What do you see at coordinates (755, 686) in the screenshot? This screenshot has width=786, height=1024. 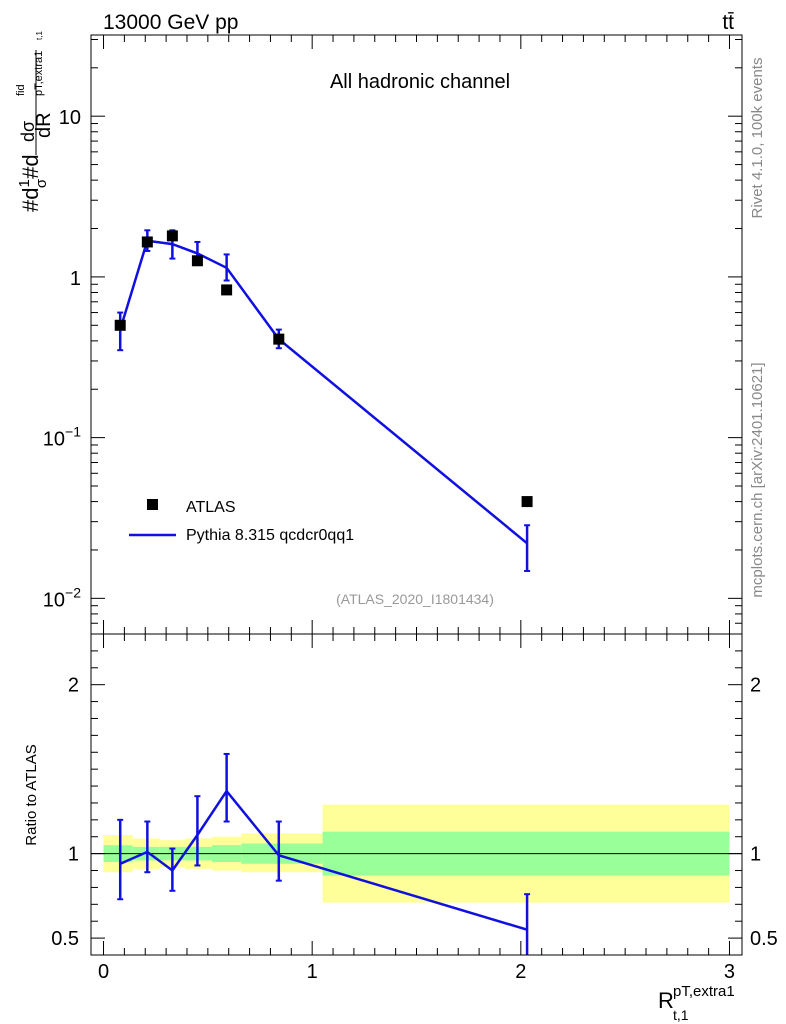 I see `ratio-y-tick-label-right: 2` at bounding box center [755, 686].